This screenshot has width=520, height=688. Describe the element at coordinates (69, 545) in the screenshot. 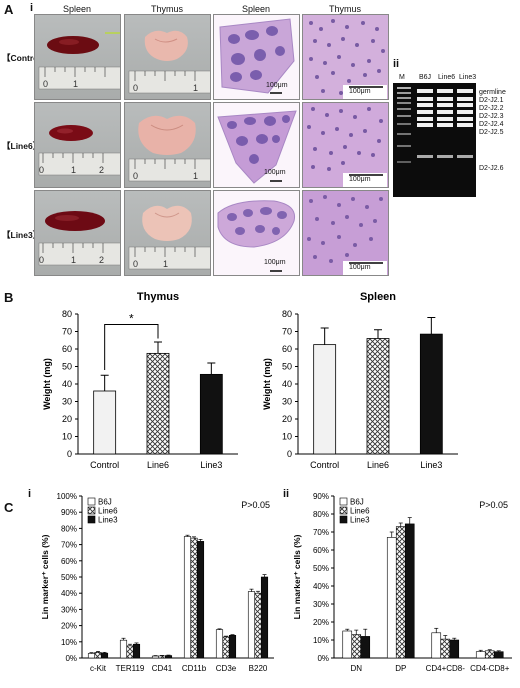

I see `y-tick-label: 70%` at that location.